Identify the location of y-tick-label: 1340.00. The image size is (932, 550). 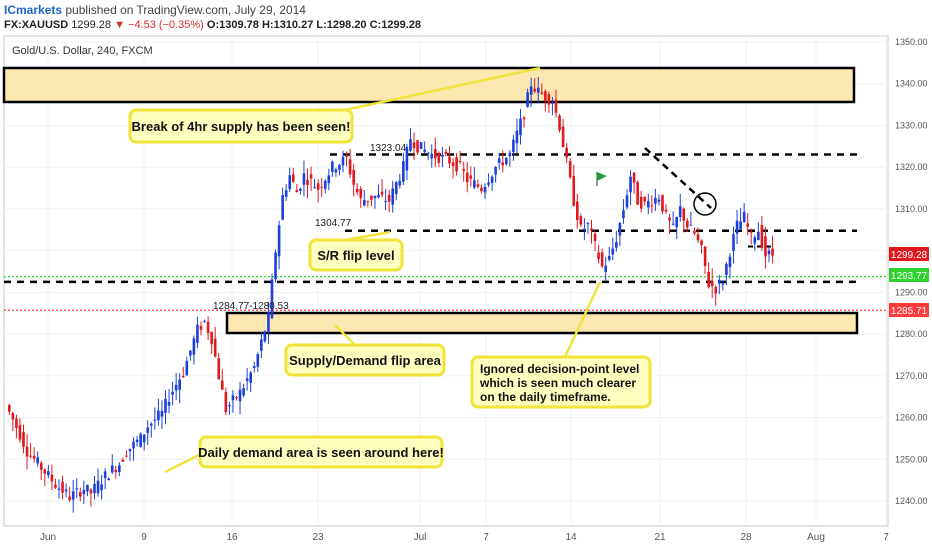
(911, 84).